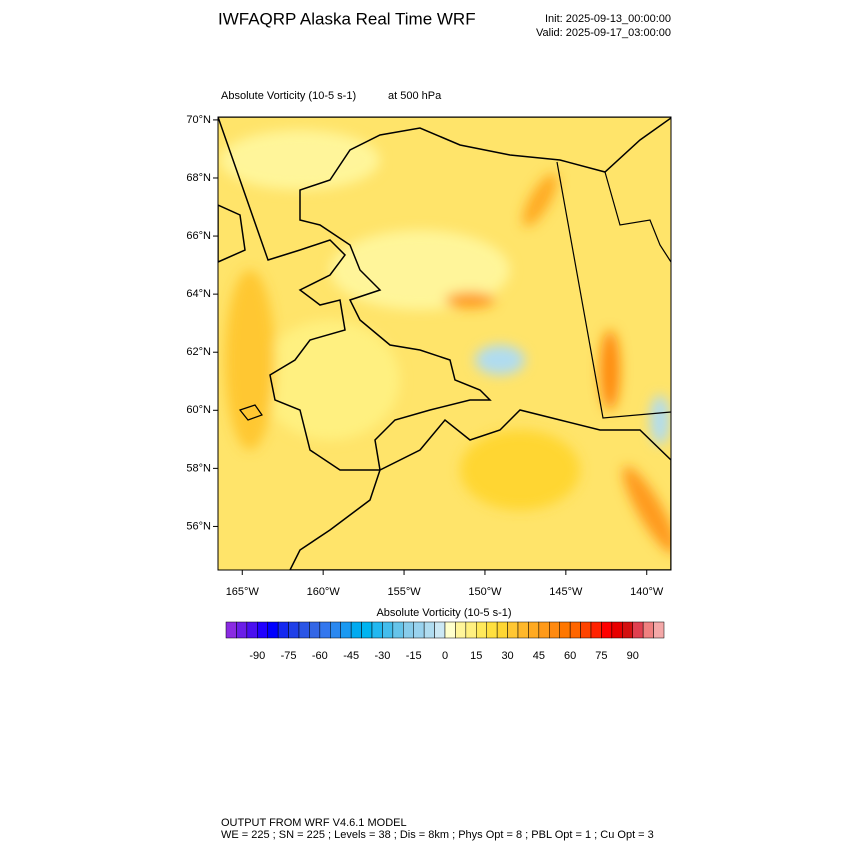 This screenshot has height=855, width=850. What do you see at coordinates (608, 19) in the screenshot?
I see `init: Init: 2025-09-13_00:00:00` at bounding box center [608, 19].